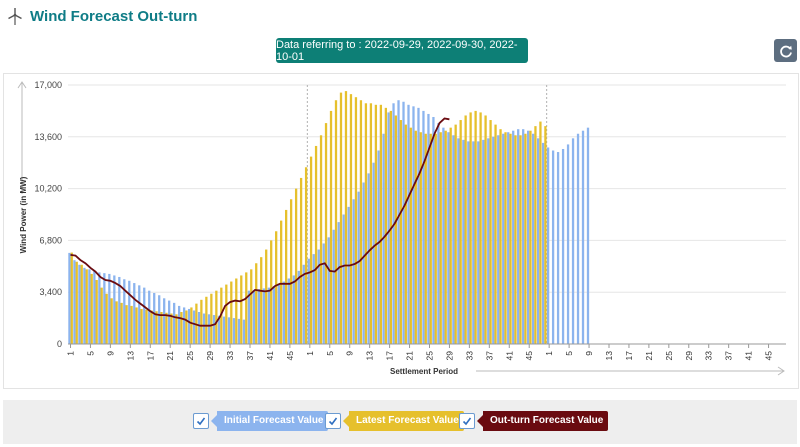  Describe the element at coordinates (785, 50) in the screenshot. I see `refresh-button` at that location.